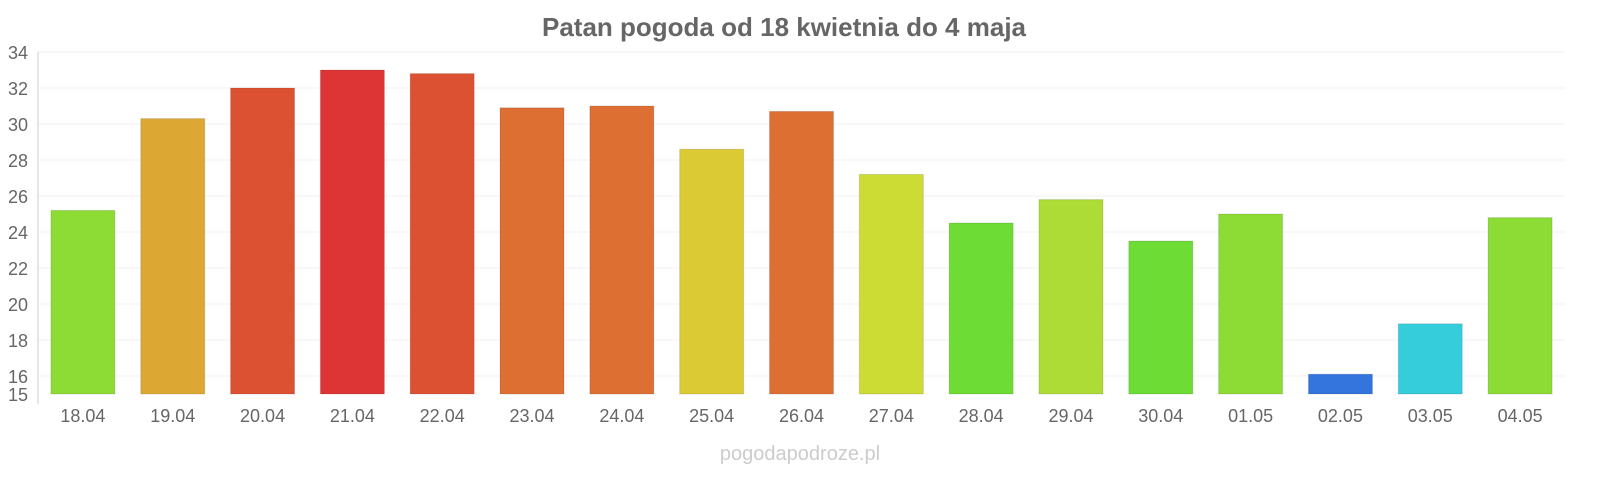 This screenshot has height=480, width=1600. What do you see at coordinates (712, 271) in the screenshot?
I see `bar-25.04` at bounding box center [712, 271].